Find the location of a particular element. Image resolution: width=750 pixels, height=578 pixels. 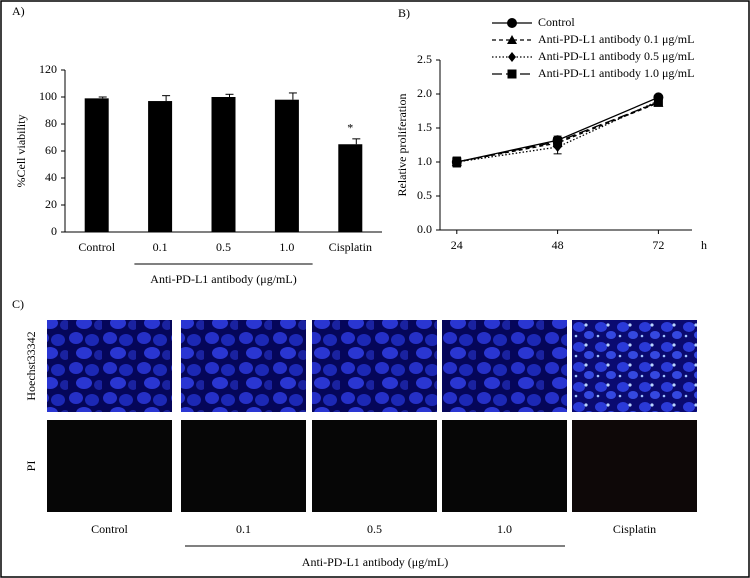

panel-label: A) is located at coordinates (18, 11).